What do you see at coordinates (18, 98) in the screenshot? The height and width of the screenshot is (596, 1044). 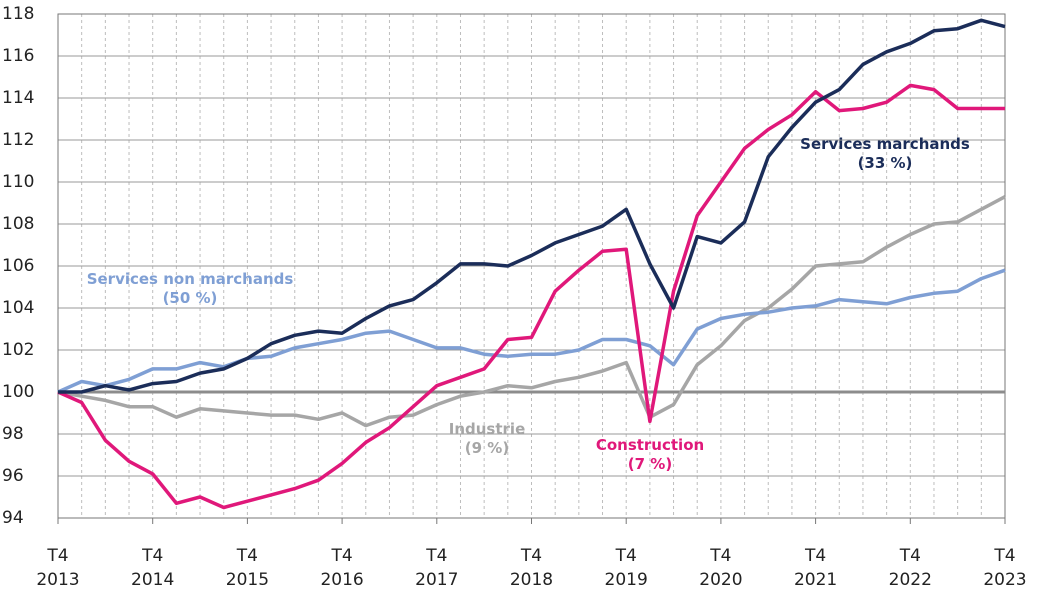 I see `y-tick-label: 114` at bounding box center [18, 98].